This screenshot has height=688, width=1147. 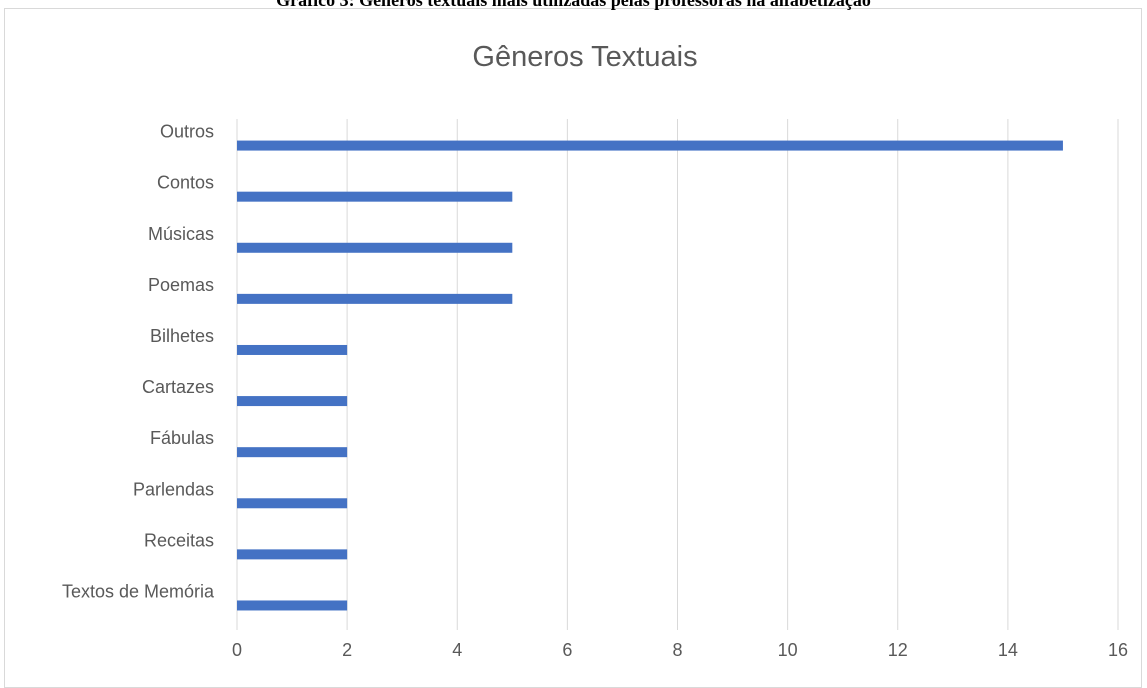 I want to click on category-label: Receitas, so click(x=179, y=540).